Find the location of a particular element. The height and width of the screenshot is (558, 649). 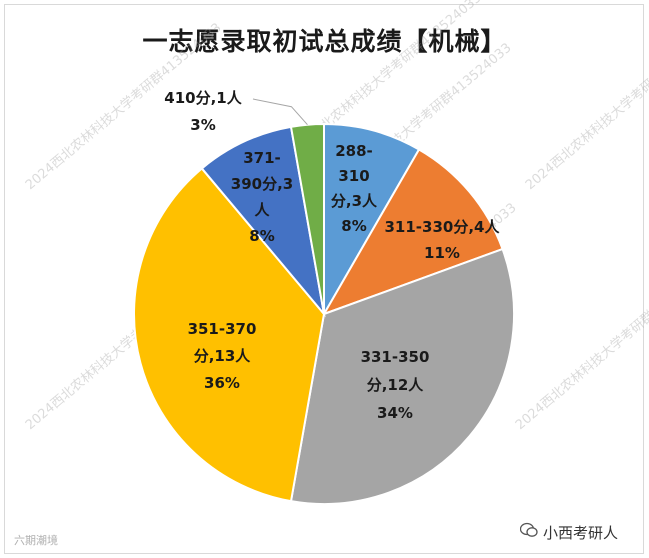

leader-line is located at coordinates (280, 112).